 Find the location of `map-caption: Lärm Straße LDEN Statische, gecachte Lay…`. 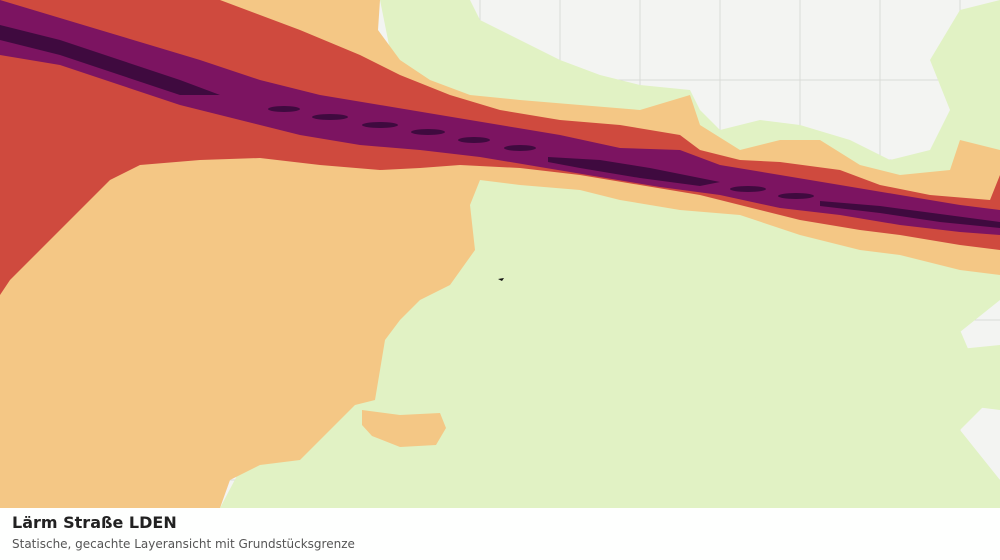

map-caption: Lärm Straße LDEN Statische, gecachte Lay… is located at coordinates (500, 534).